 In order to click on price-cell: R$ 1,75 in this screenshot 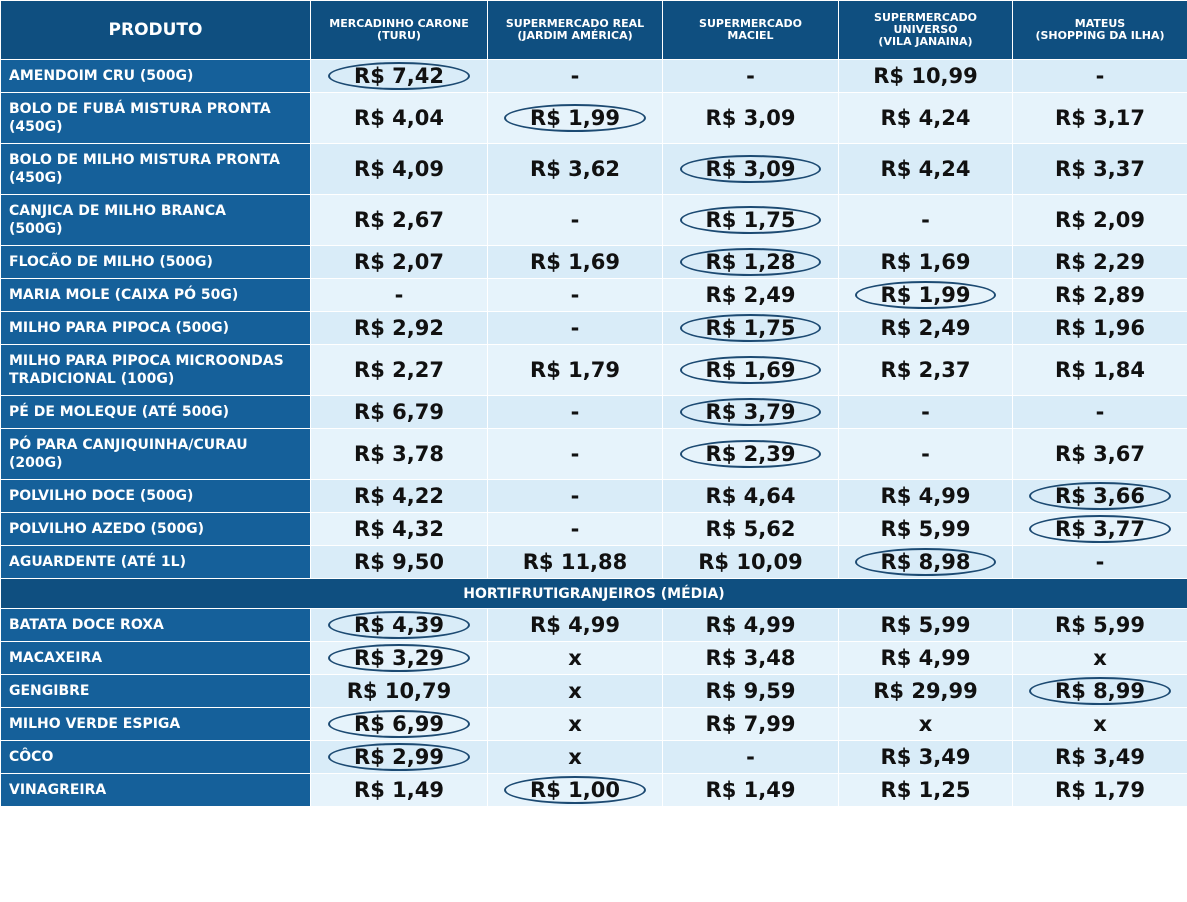, I will do `click(750, 328)`.